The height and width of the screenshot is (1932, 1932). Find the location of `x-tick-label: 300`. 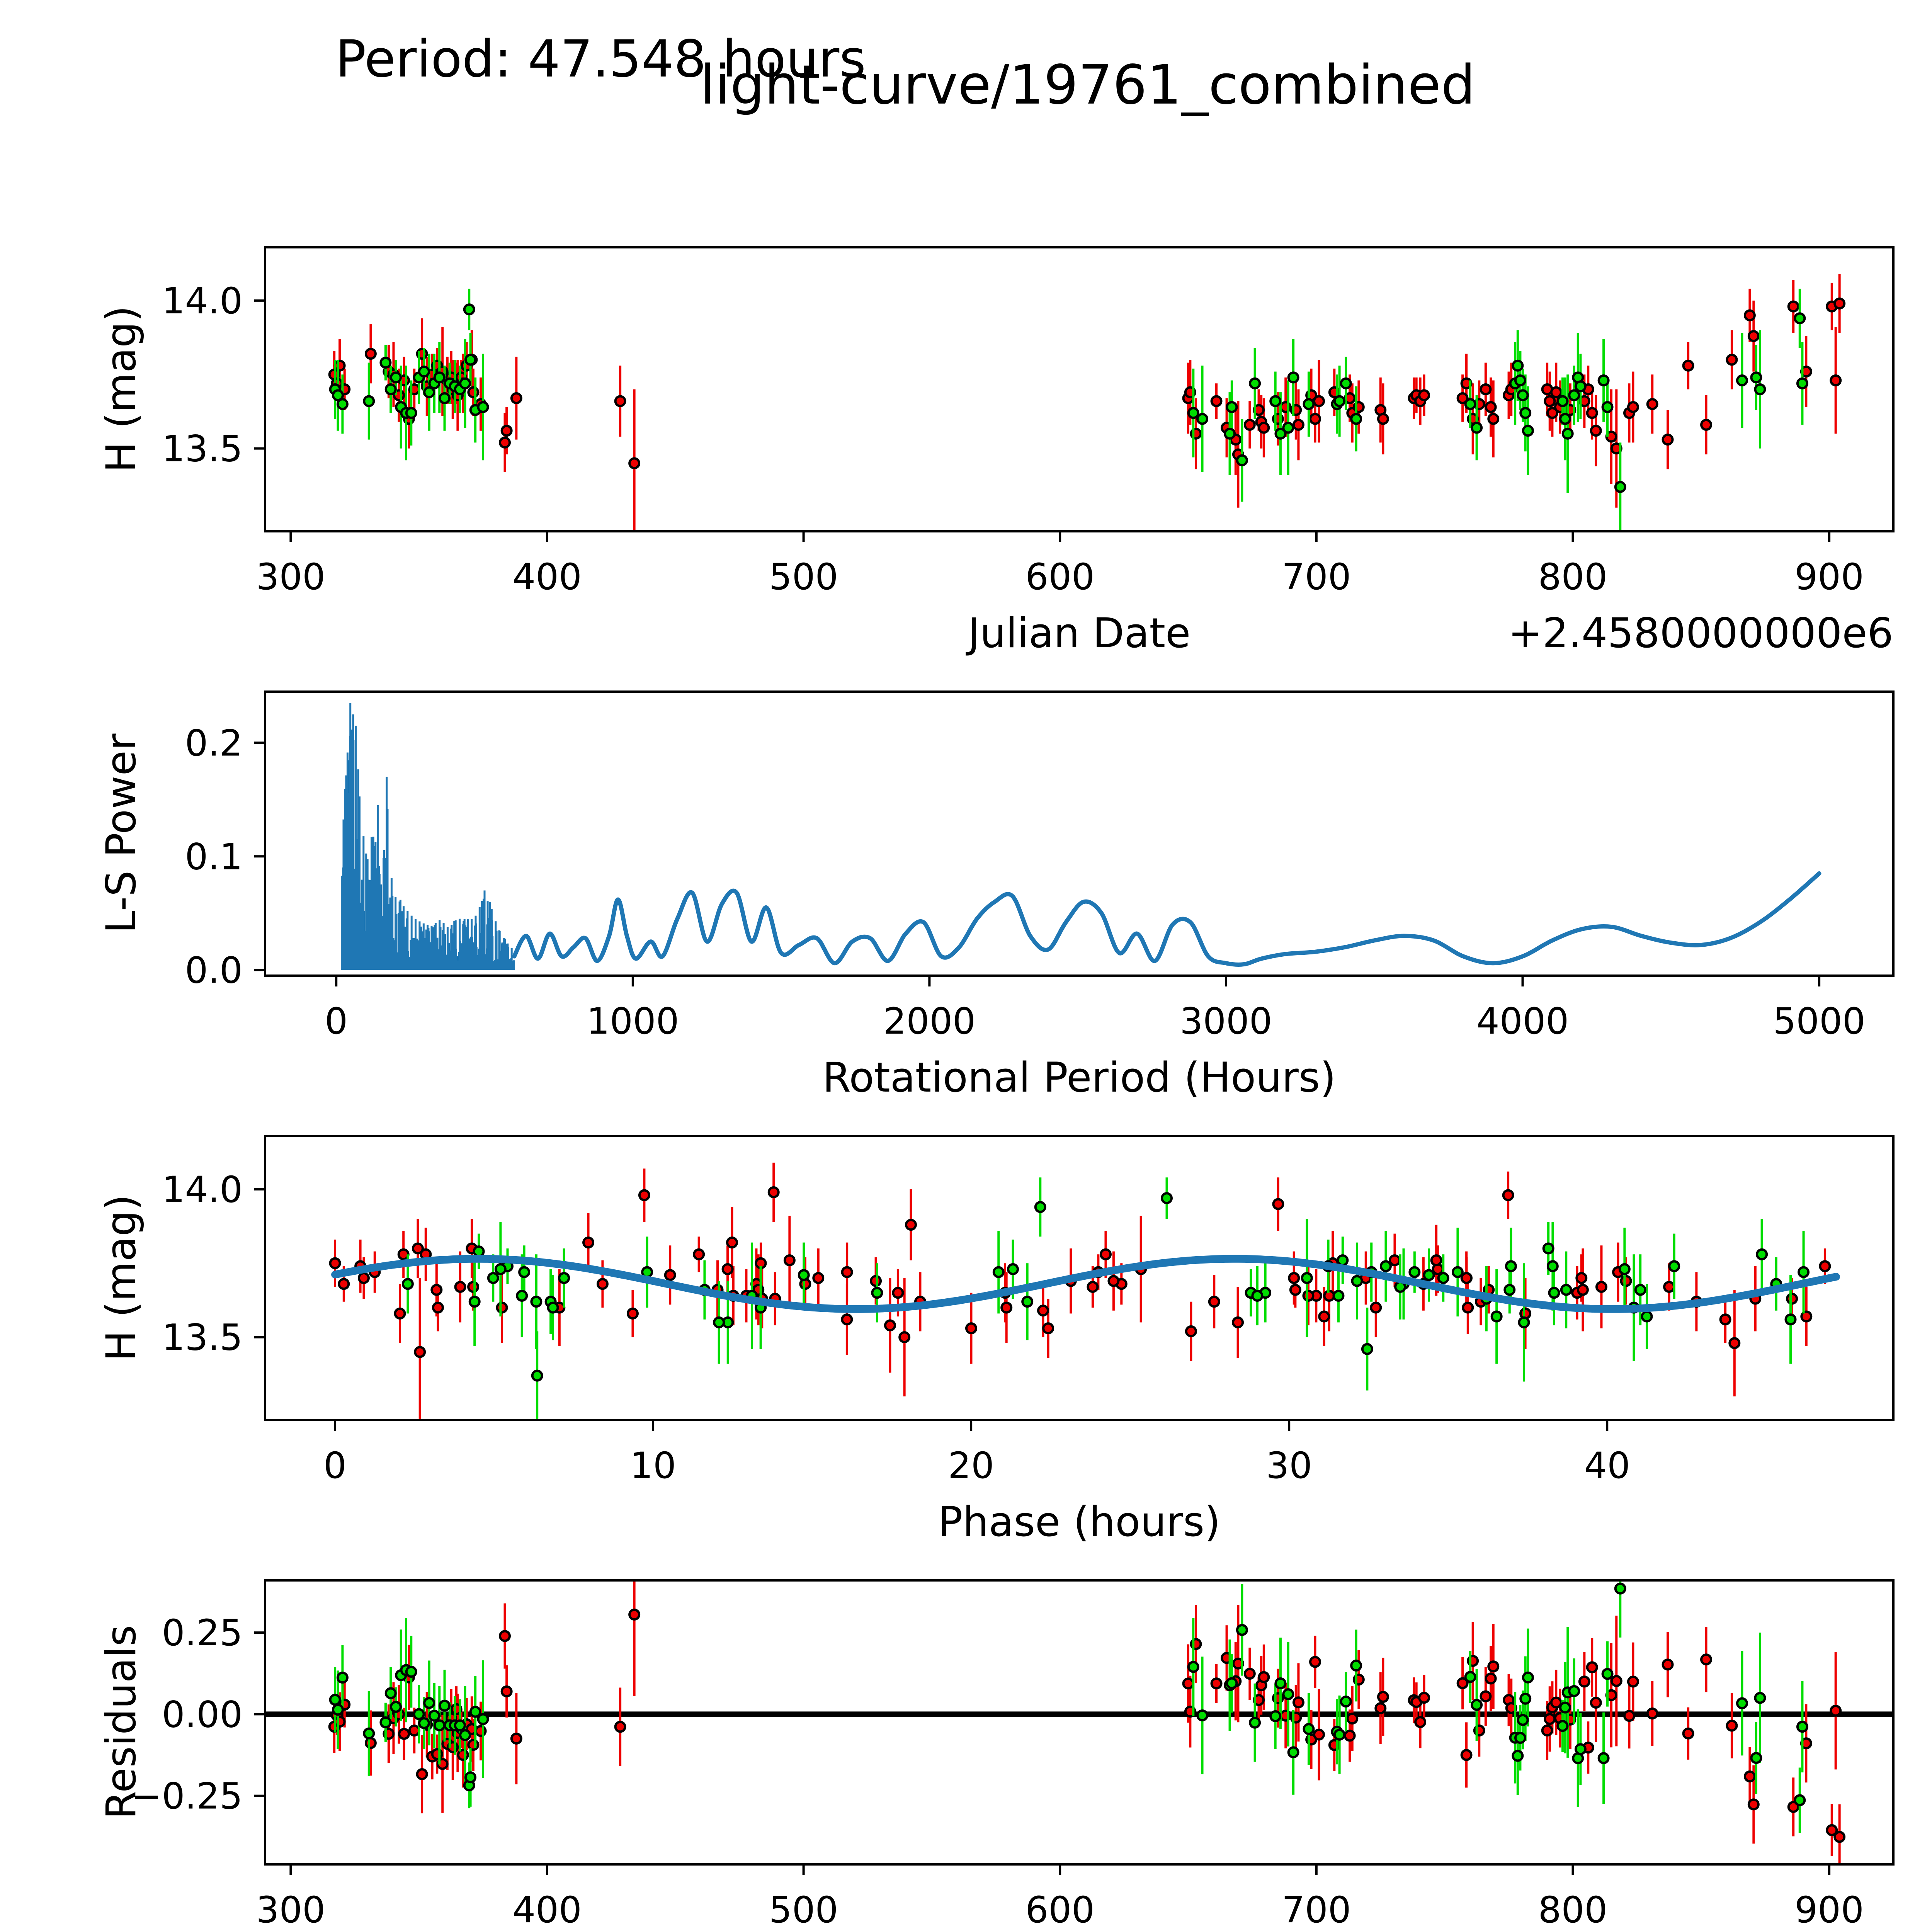

x-tick-label: 300 is located at coordinates (291, 1910).